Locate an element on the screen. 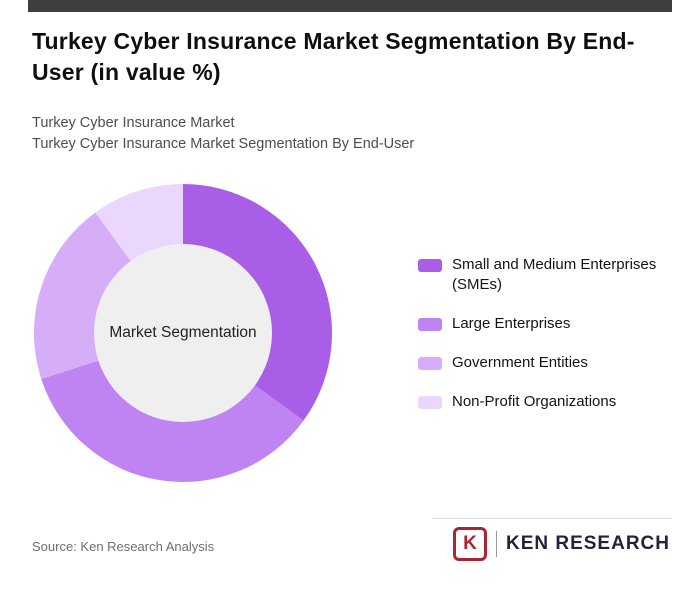  legend-label: Non-Profit Organizations is located at coordinates (534, 401).